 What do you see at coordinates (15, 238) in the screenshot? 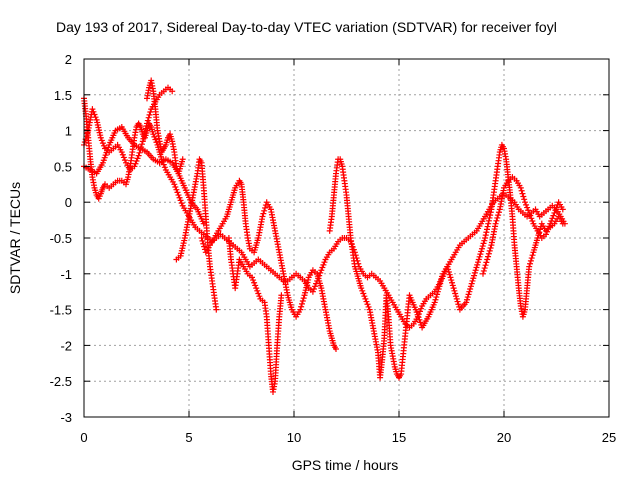
I see `y-axis-label: SDTVAR / TECUs` at bounding box center [15, 238].